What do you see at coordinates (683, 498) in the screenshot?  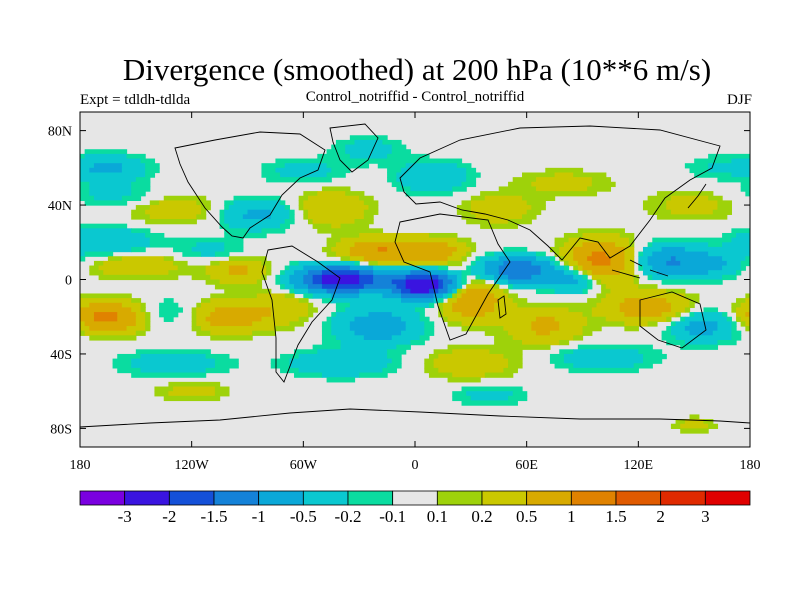 I see `colorbar-swatch` at bounding box center [683, 498].